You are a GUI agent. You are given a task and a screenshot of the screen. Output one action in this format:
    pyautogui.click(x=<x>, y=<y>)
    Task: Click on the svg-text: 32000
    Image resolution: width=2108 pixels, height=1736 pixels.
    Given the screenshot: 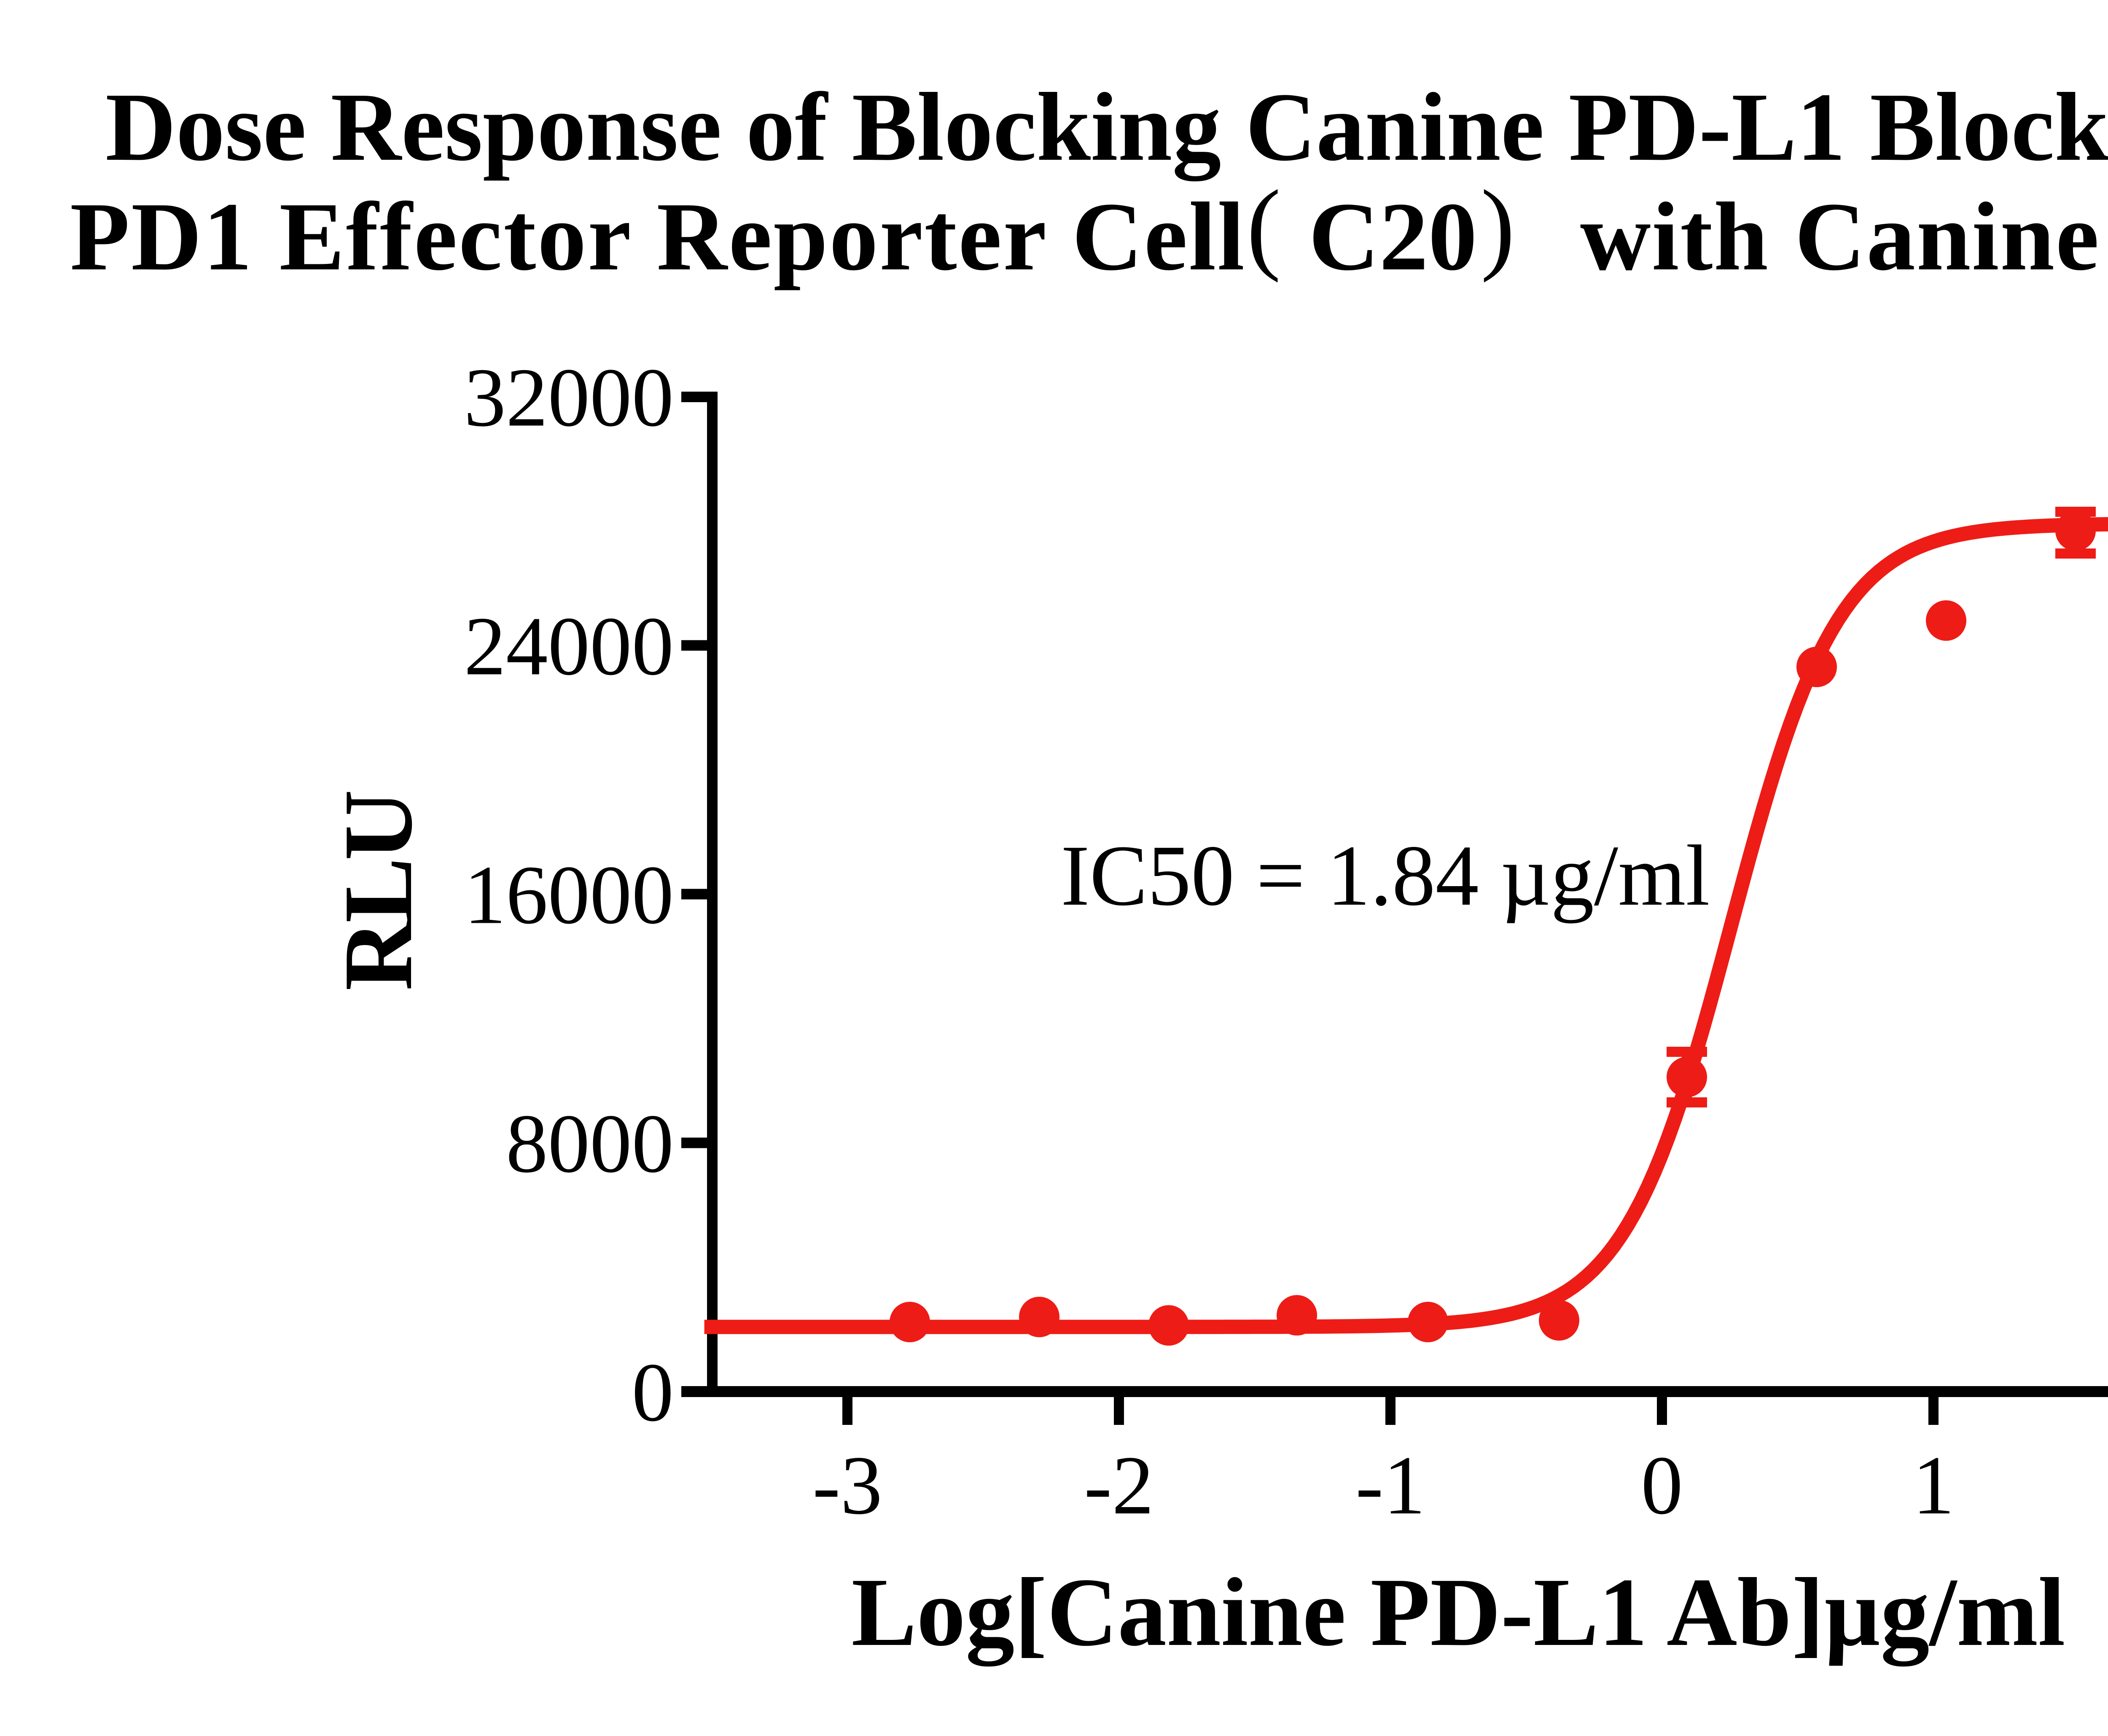 What is the action you would take?
    pyautogui.click(x=569, y=398)
    